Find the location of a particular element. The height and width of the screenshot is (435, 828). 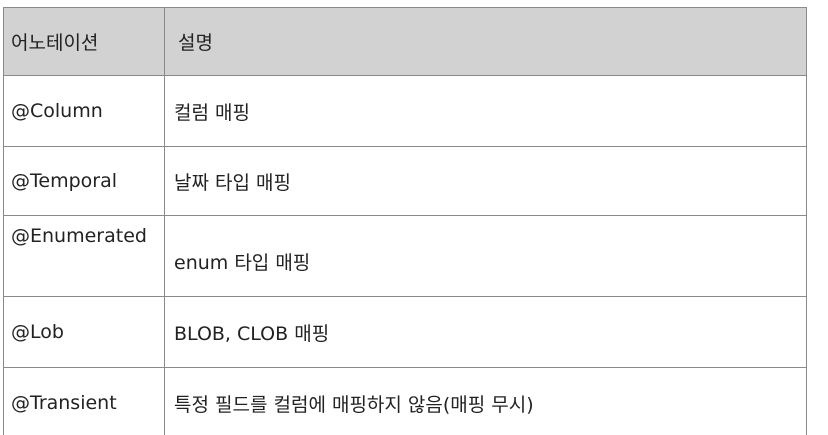

annotation-cell: @Enumerated is located at coordinates (84, 256).